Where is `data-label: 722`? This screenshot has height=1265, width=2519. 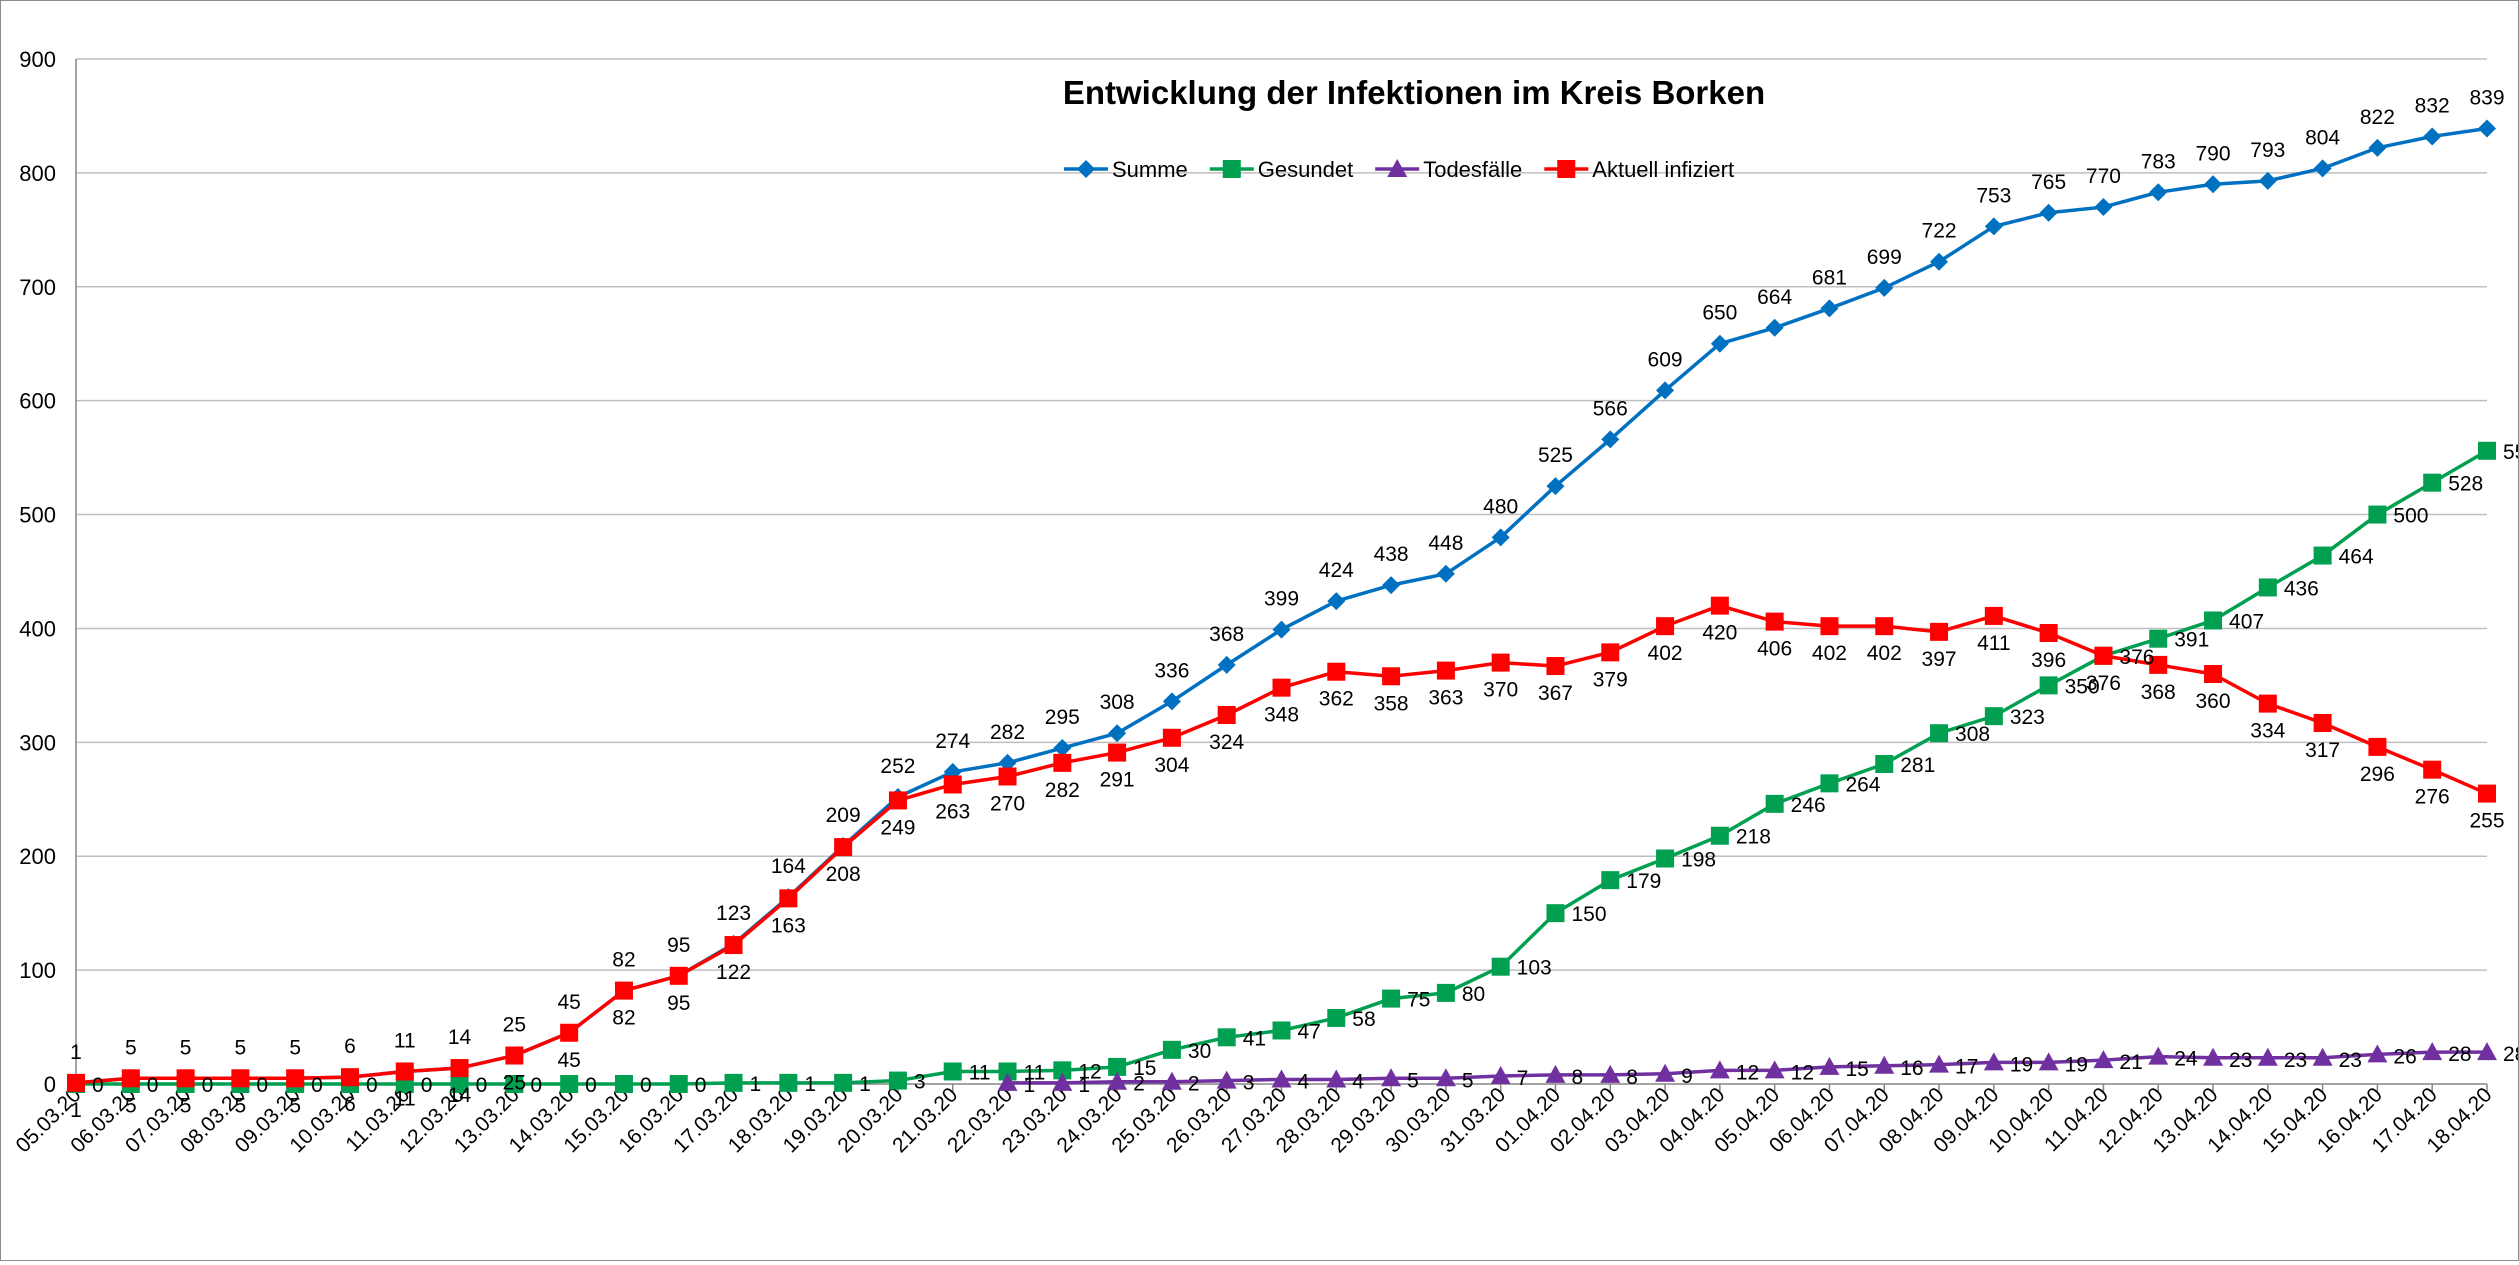
data-label: 722 is located at coordinates (1939, 231).